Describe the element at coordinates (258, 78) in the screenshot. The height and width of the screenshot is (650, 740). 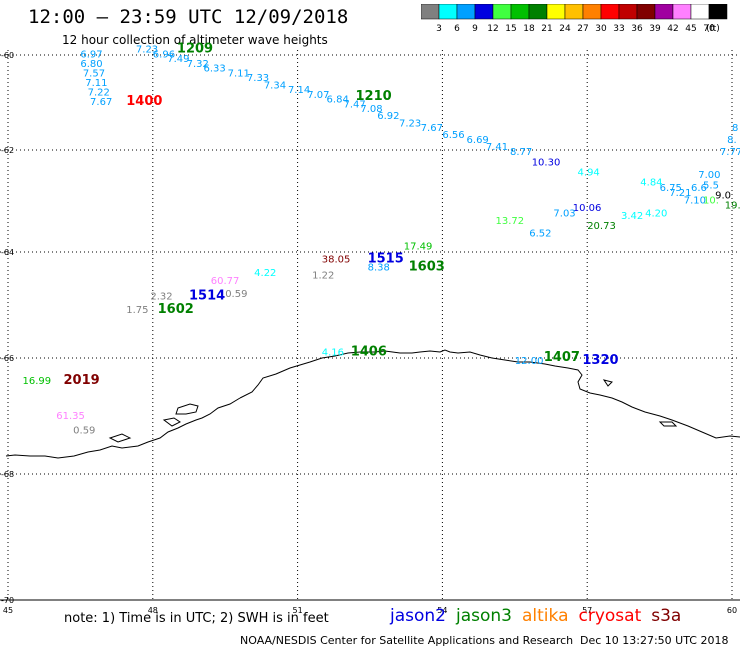
I see `wave-height-value: 7.33` at that location.